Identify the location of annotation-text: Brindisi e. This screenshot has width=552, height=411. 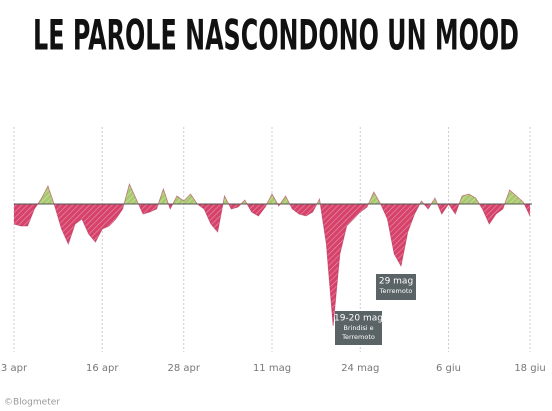
(358, 328).